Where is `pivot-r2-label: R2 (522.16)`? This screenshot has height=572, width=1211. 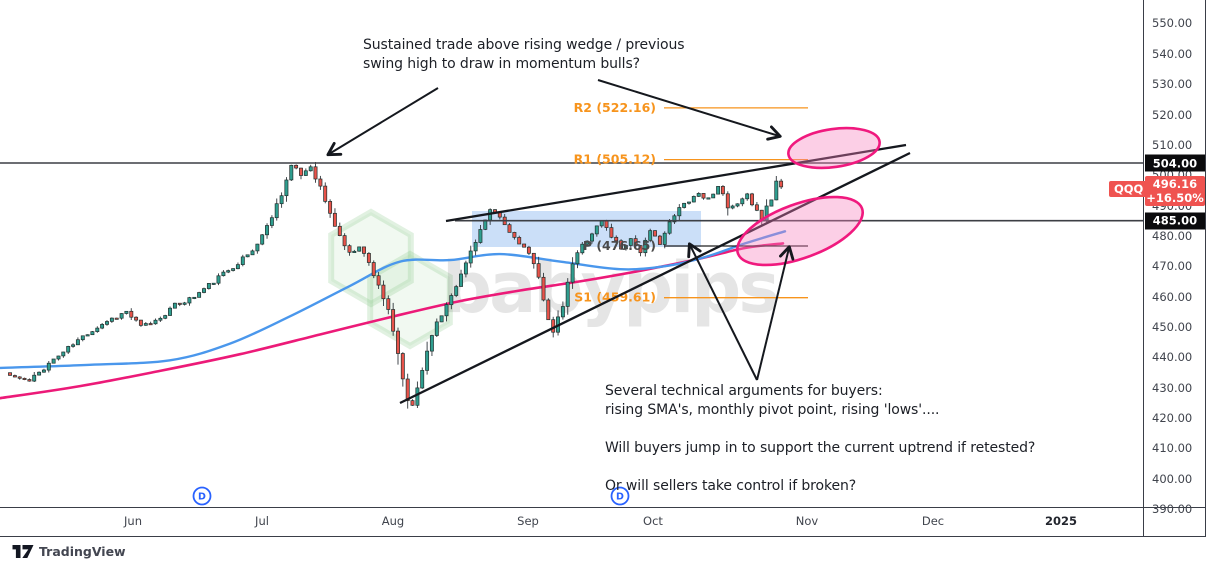 pivot-r2-label: R2 (522.16) is located at coordinates (615, 107).